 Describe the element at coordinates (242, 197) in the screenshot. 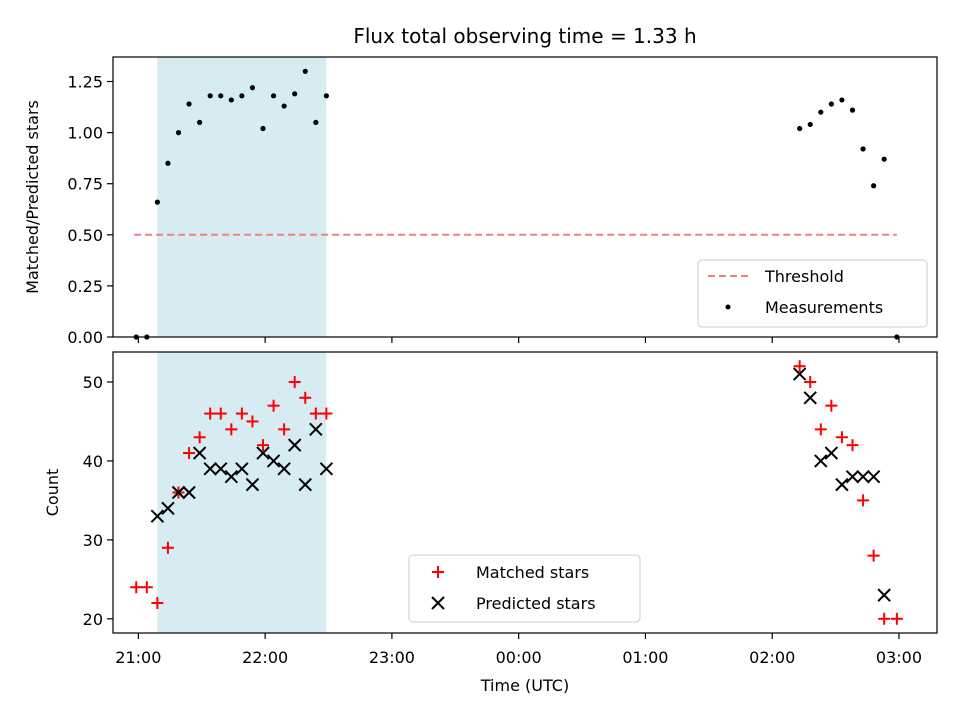

I see `top-shaded-interval` at that location.